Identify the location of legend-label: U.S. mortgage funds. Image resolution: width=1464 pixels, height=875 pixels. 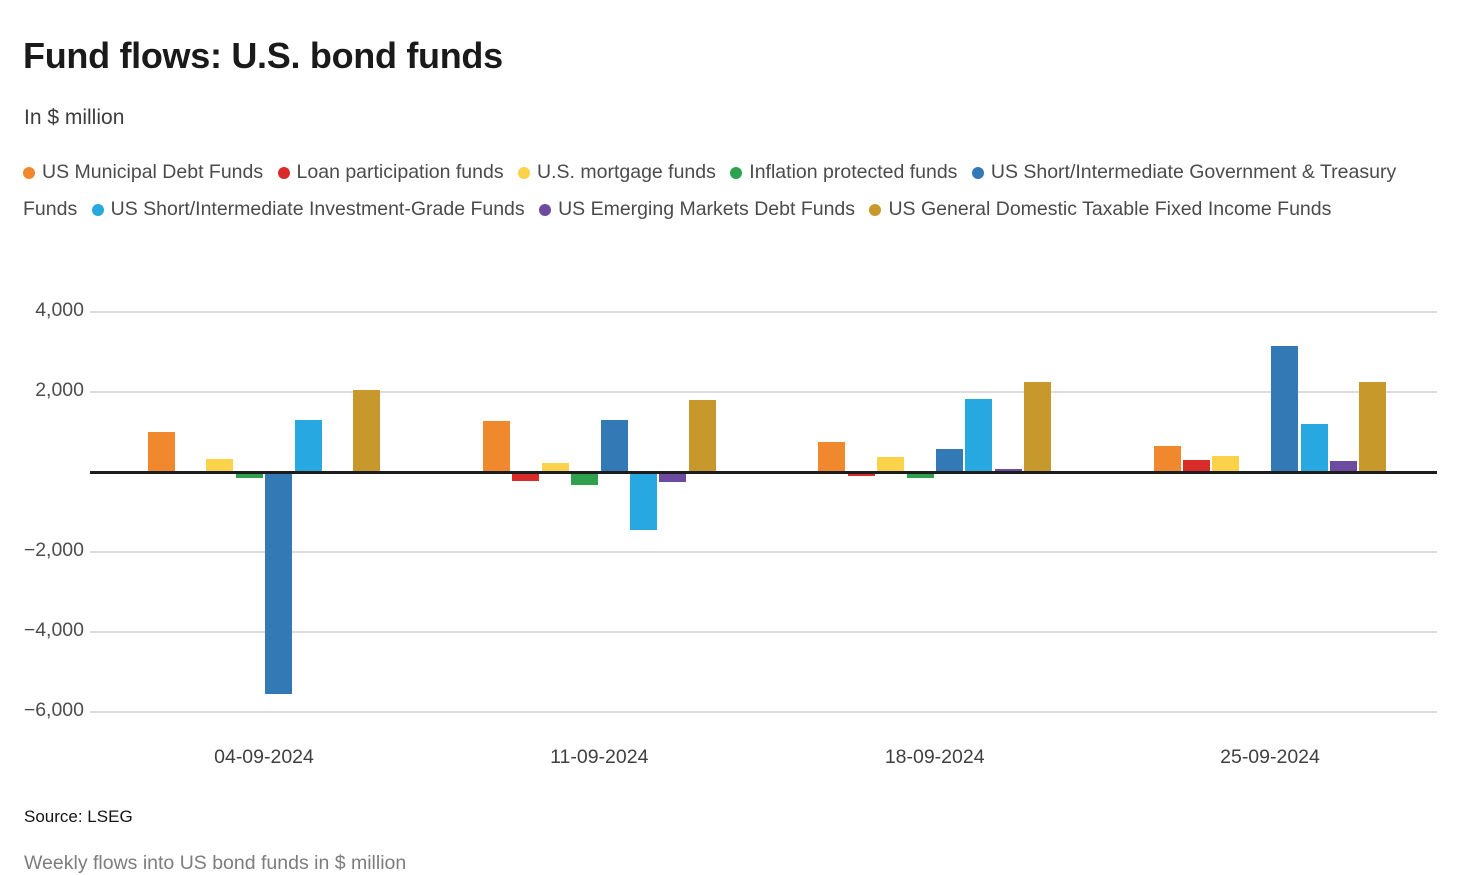
(626, 172).